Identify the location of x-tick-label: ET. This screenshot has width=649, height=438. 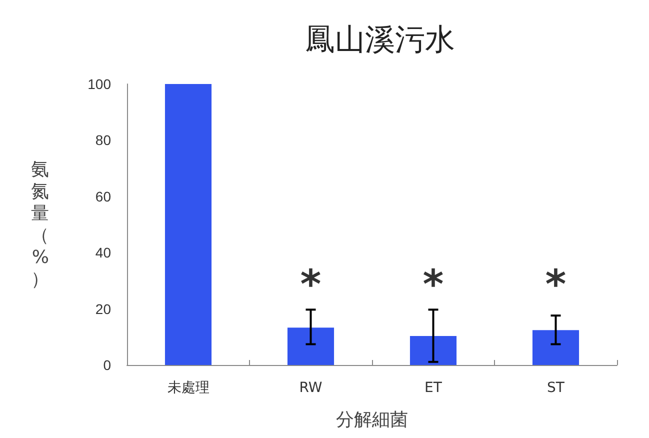
(433, 388).